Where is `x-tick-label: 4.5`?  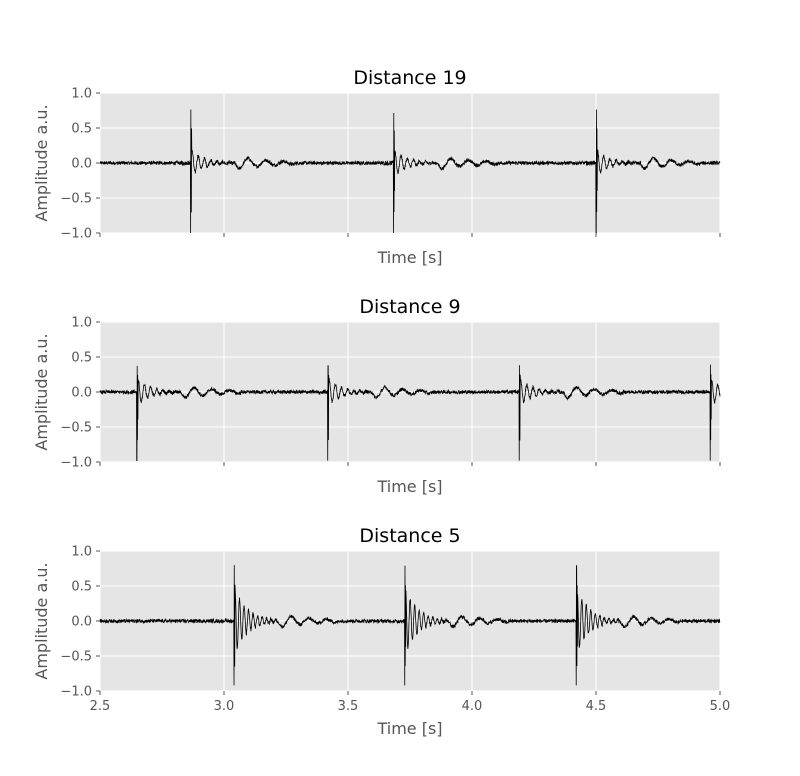
x-tick-label: 4.5 is located at coordinates (596, 706).